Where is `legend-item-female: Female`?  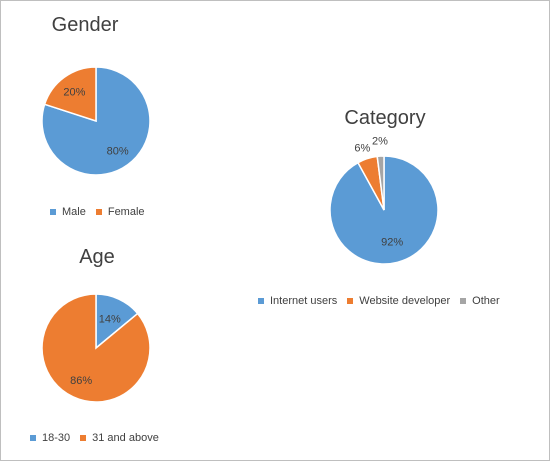 legend-item-female: Female is located at coordinates (120, 212).